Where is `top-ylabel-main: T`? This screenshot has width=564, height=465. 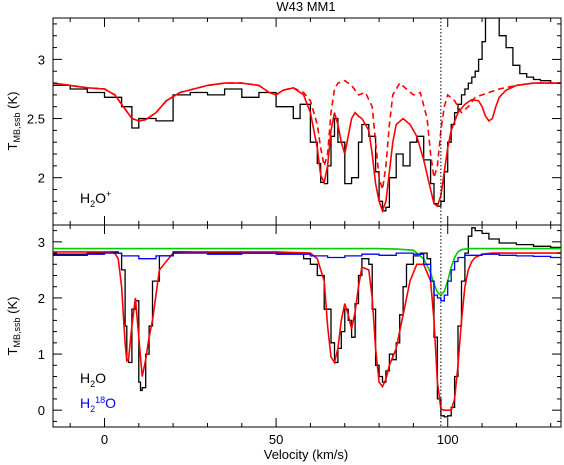
top-ylabel-main: T is located at coordinates (12, 146).